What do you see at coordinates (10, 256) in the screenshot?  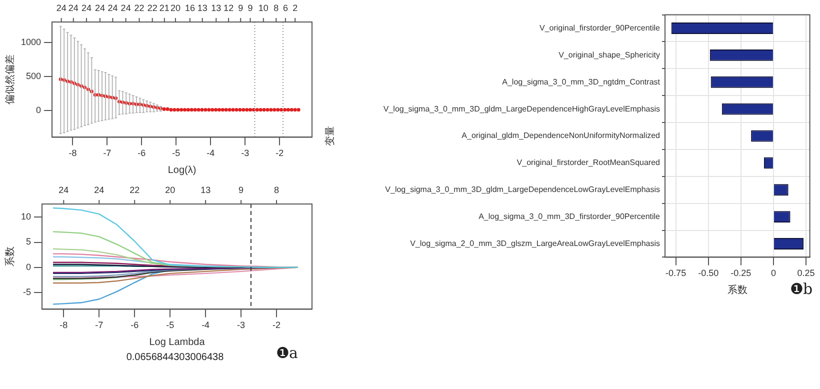 I see `y-axis-title: 系数` at bounding box center [10, 256].